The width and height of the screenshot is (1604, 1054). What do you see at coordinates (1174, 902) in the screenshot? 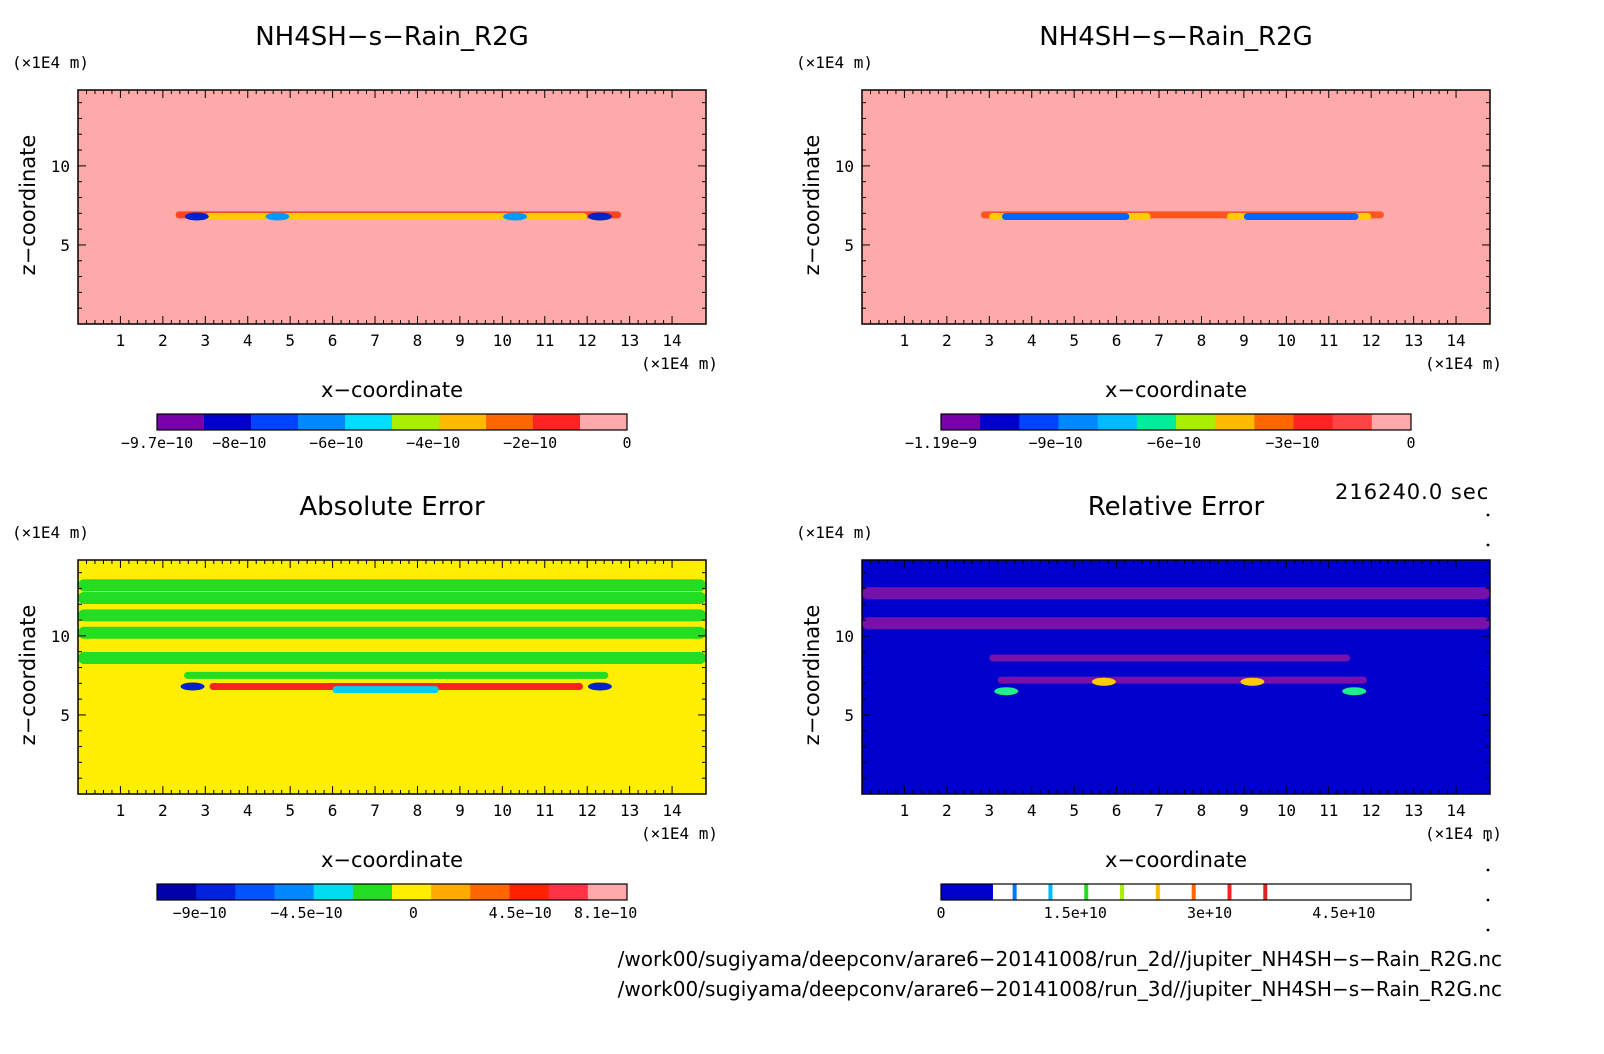
I see `colorbar: 0 1.5e+10 3e+10 4.5e+10` at bounding box center [1174, 902].